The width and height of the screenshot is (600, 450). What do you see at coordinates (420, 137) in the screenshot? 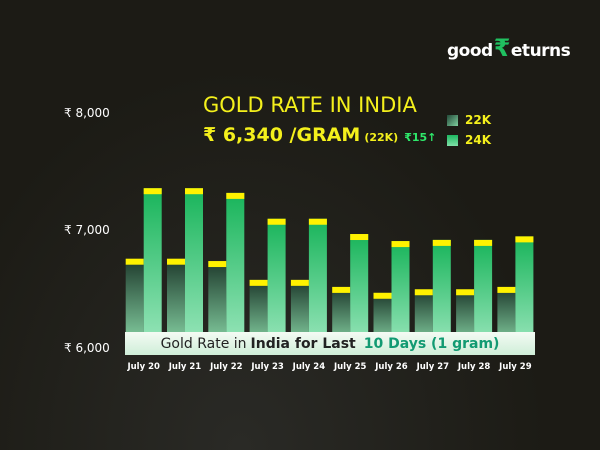
I see `price-change: ₹15↑` at bounding box center [420, 137].